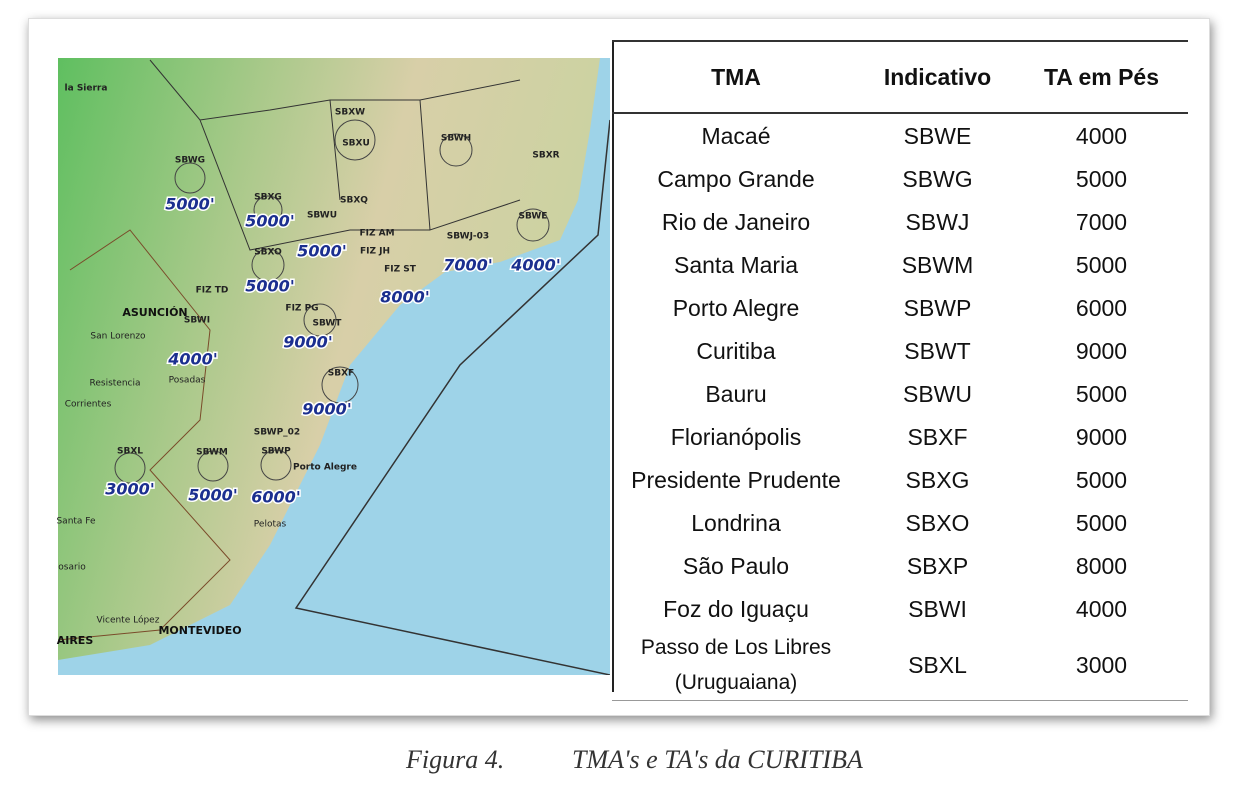 This screenshot has height=786, width=1233. Describe the element at coordinates (400, 270) in the screenshot. I see `map-label: FIZ ST` at that location.